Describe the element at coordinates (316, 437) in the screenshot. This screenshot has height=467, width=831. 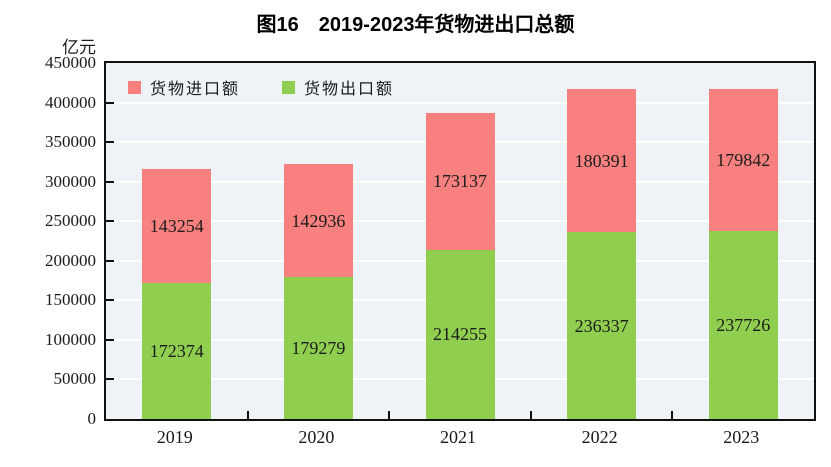
I see `x-tick-label: 2020` at that location.